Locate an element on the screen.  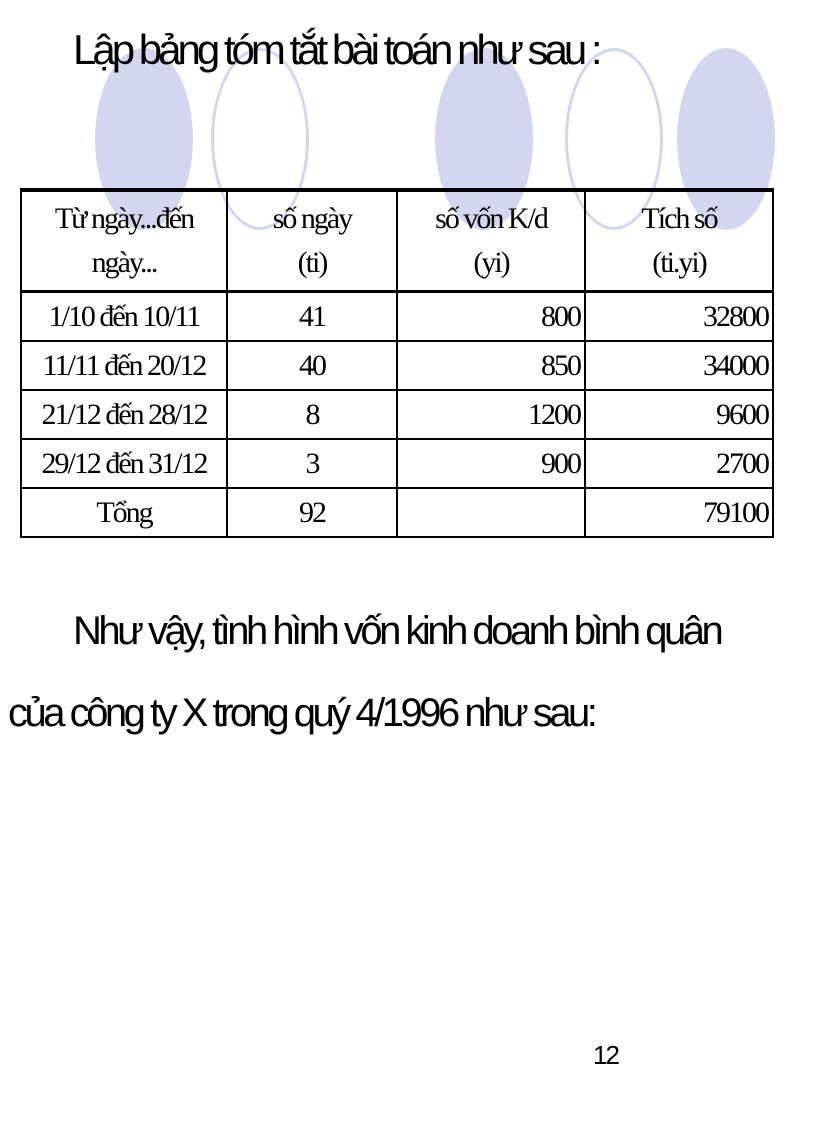
cell-capital: 850 is located at coordinates (561, 365).